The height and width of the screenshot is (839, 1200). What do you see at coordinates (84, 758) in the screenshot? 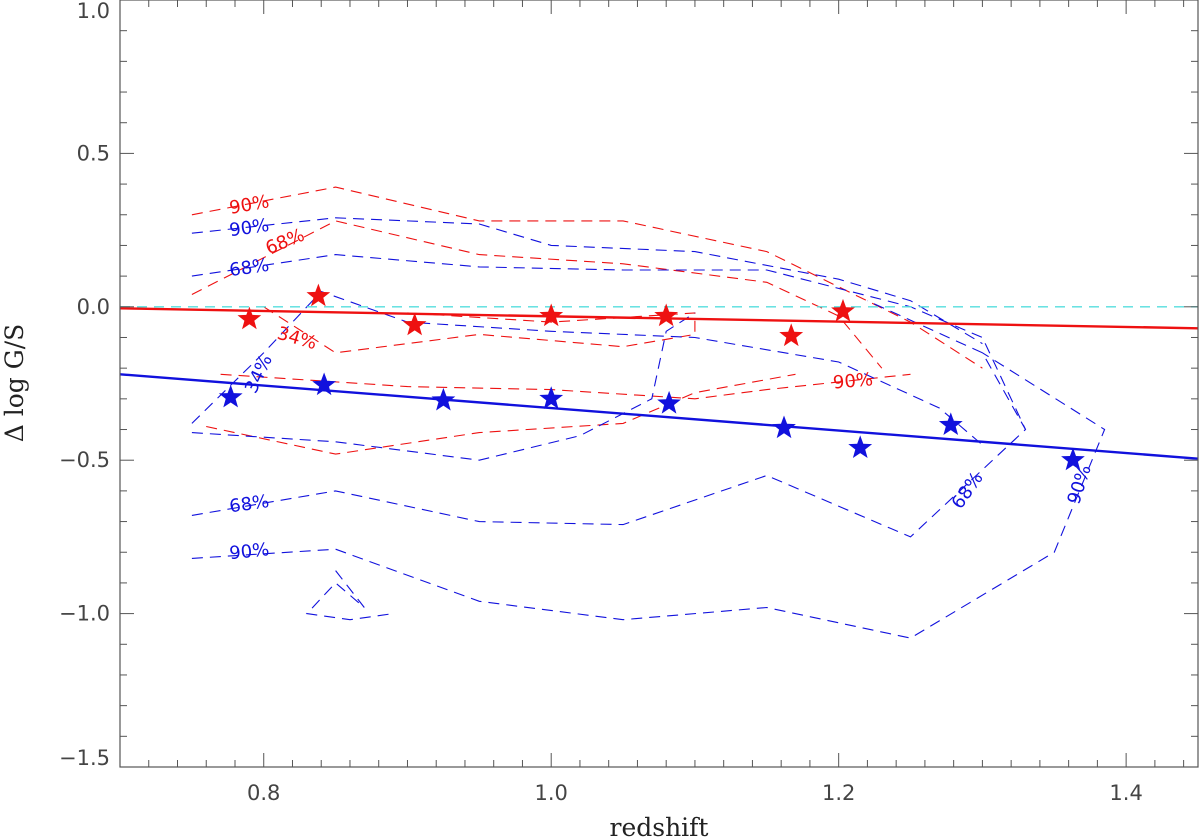
I see `y-tick-label: −1.5` at bounding box center [84, 758].